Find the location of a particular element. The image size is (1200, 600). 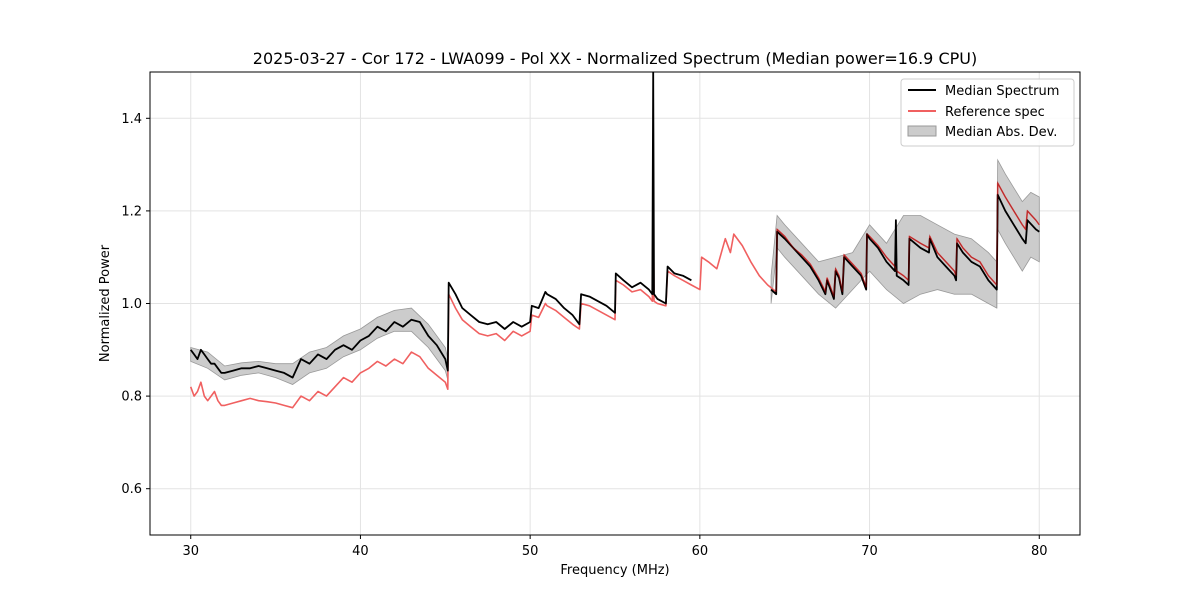

y-tick-label: 1.0 is located at coordinates (131, 304).